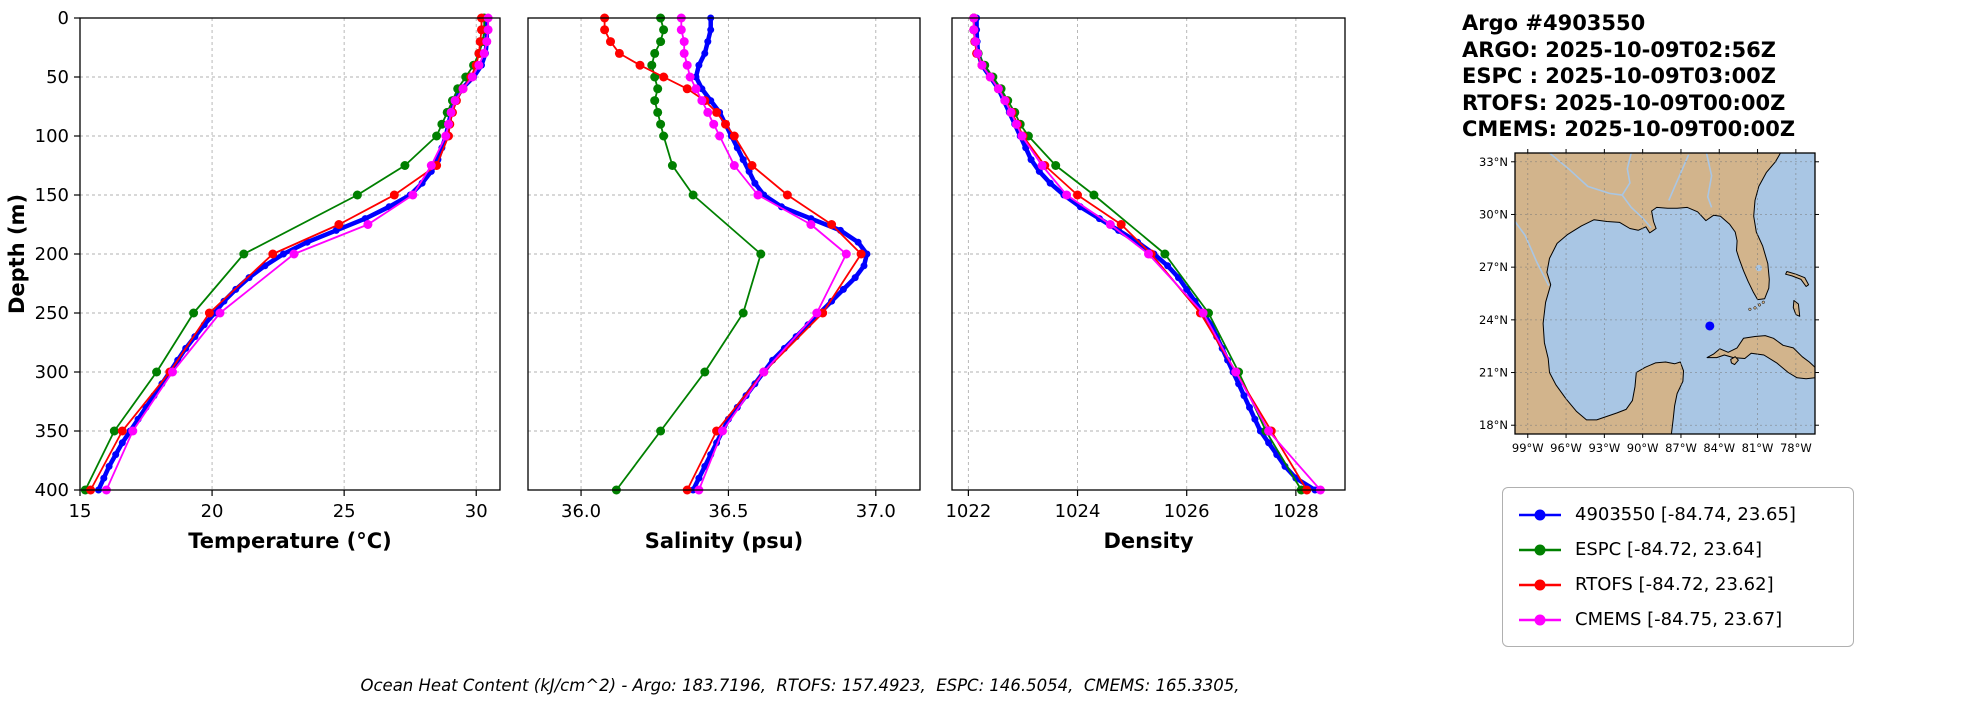 The image size is (1967, 712). Describe the element at coordinates (1528, 448) in the screenshot. I see `svg-text: 99°W` at that location.